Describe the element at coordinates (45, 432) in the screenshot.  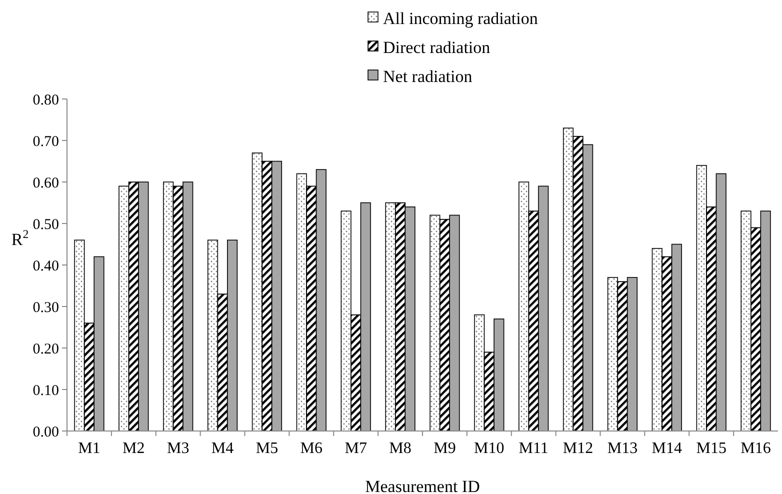
I see `y-tick-label: 0.00` at that location.